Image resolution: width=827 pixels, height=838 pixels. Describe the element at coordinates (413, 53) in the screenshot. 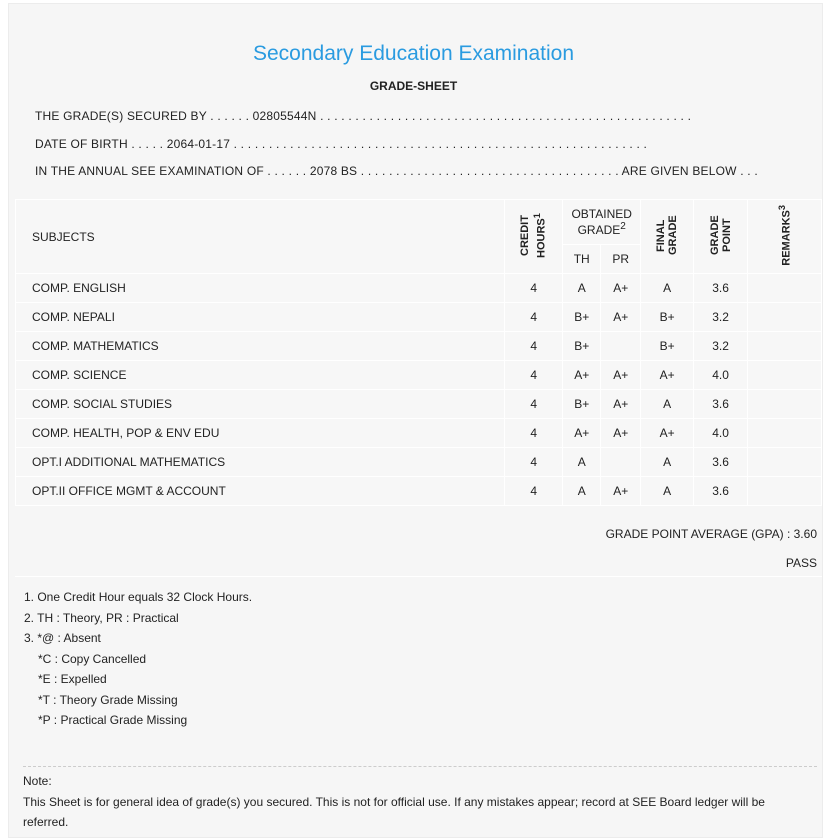

I see `page-title: Secondary Education Examination` at that location.